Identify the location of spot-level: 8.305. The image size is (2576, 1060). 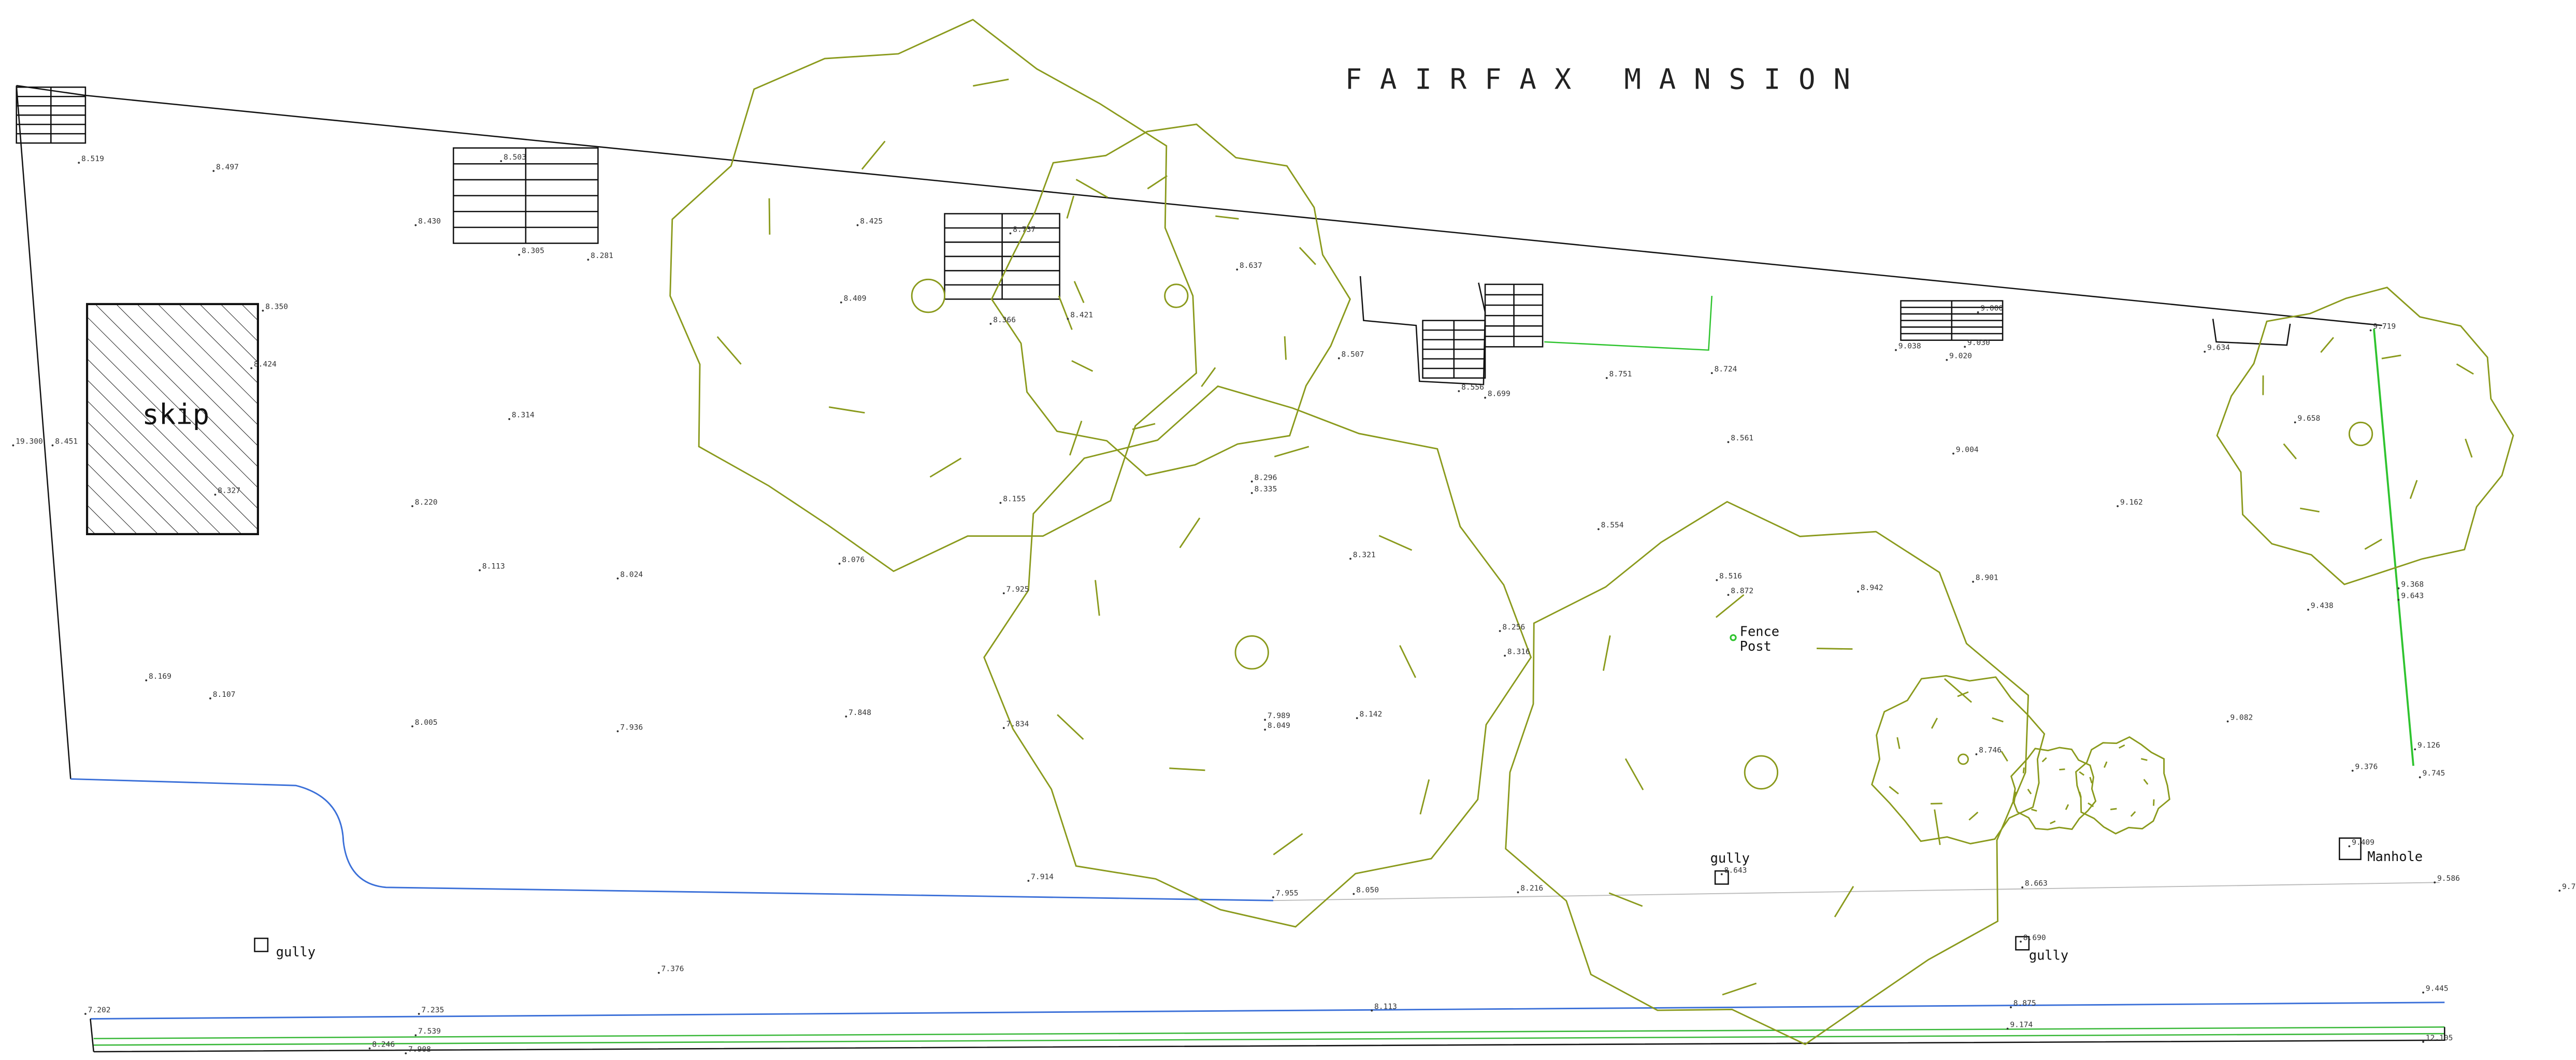
(533, 251).